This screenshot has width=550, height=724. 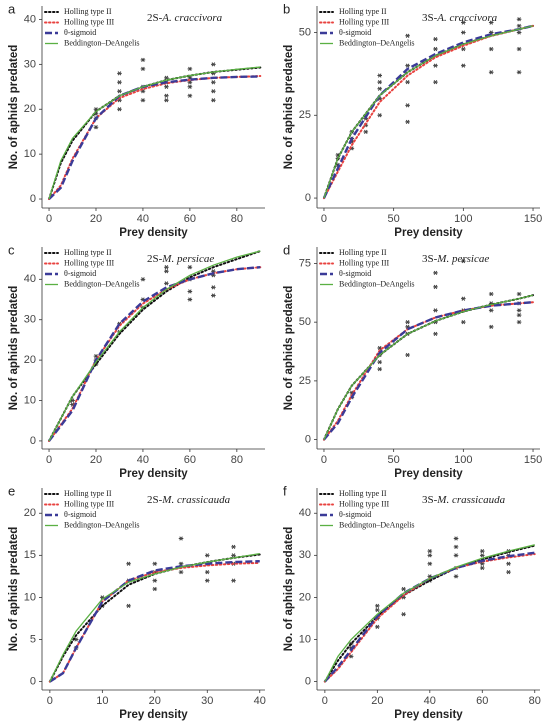 What do you see at coordinates (102, 701) in the screenshot?
I see `x-tick-label: 10` at bounding box center [102, 701].